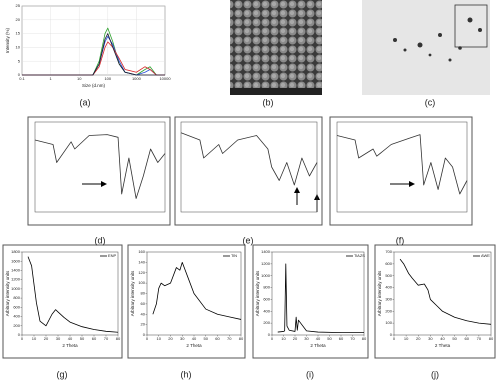  What do you see at coordinates (426, 47) in the screenshot?
I see `tem-image` at bounding box center [426, 47].